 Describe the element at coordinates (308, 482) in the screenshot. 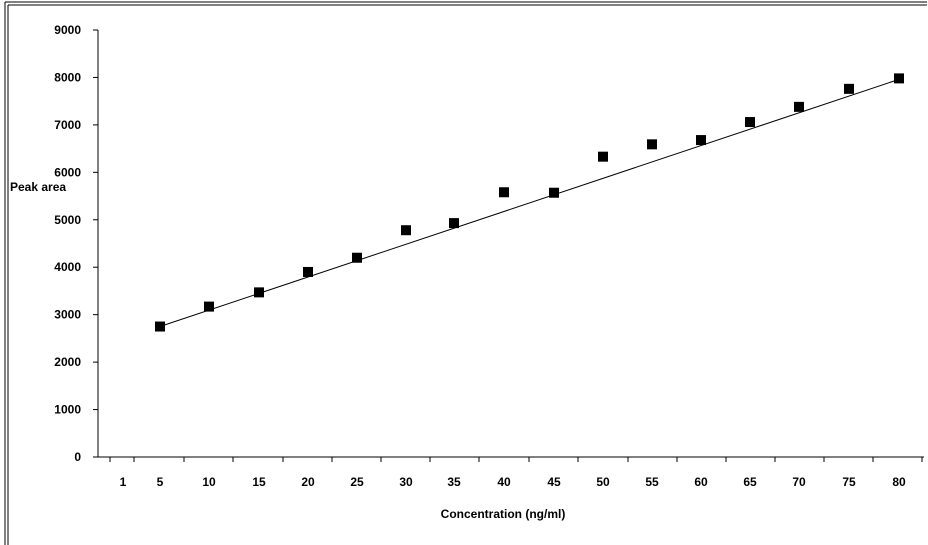

I see `x-tick-label: 20` at that location.